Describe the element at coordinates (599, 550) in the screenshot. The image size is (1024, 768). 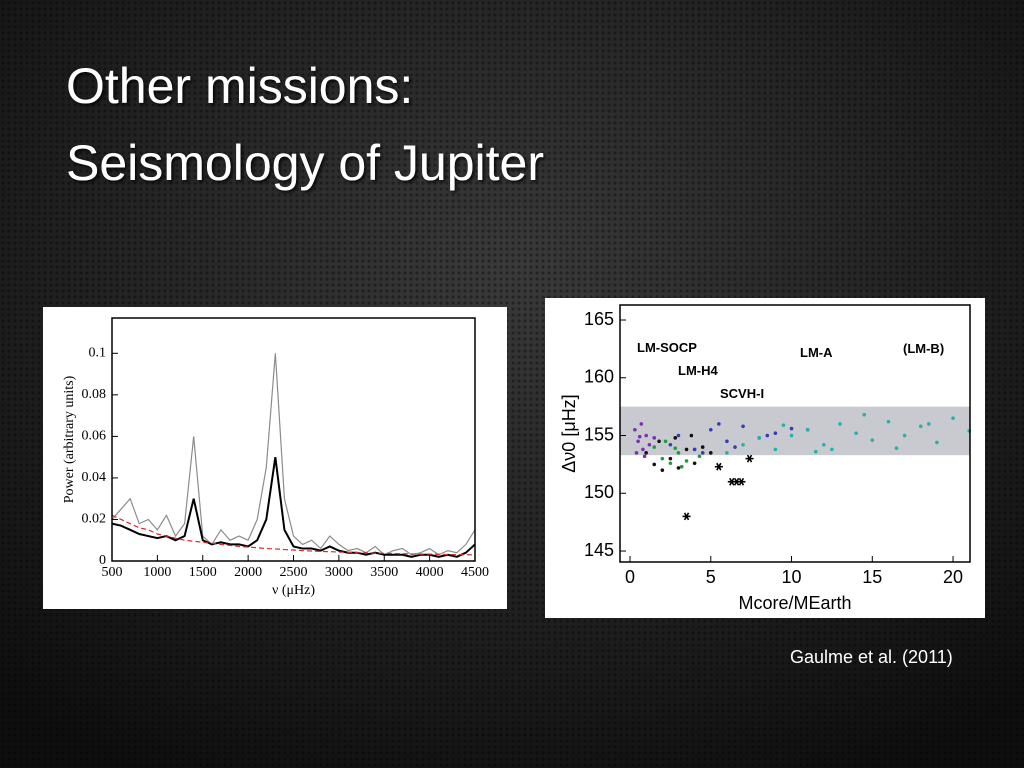
I see `y-tick-label: 145` at that location.